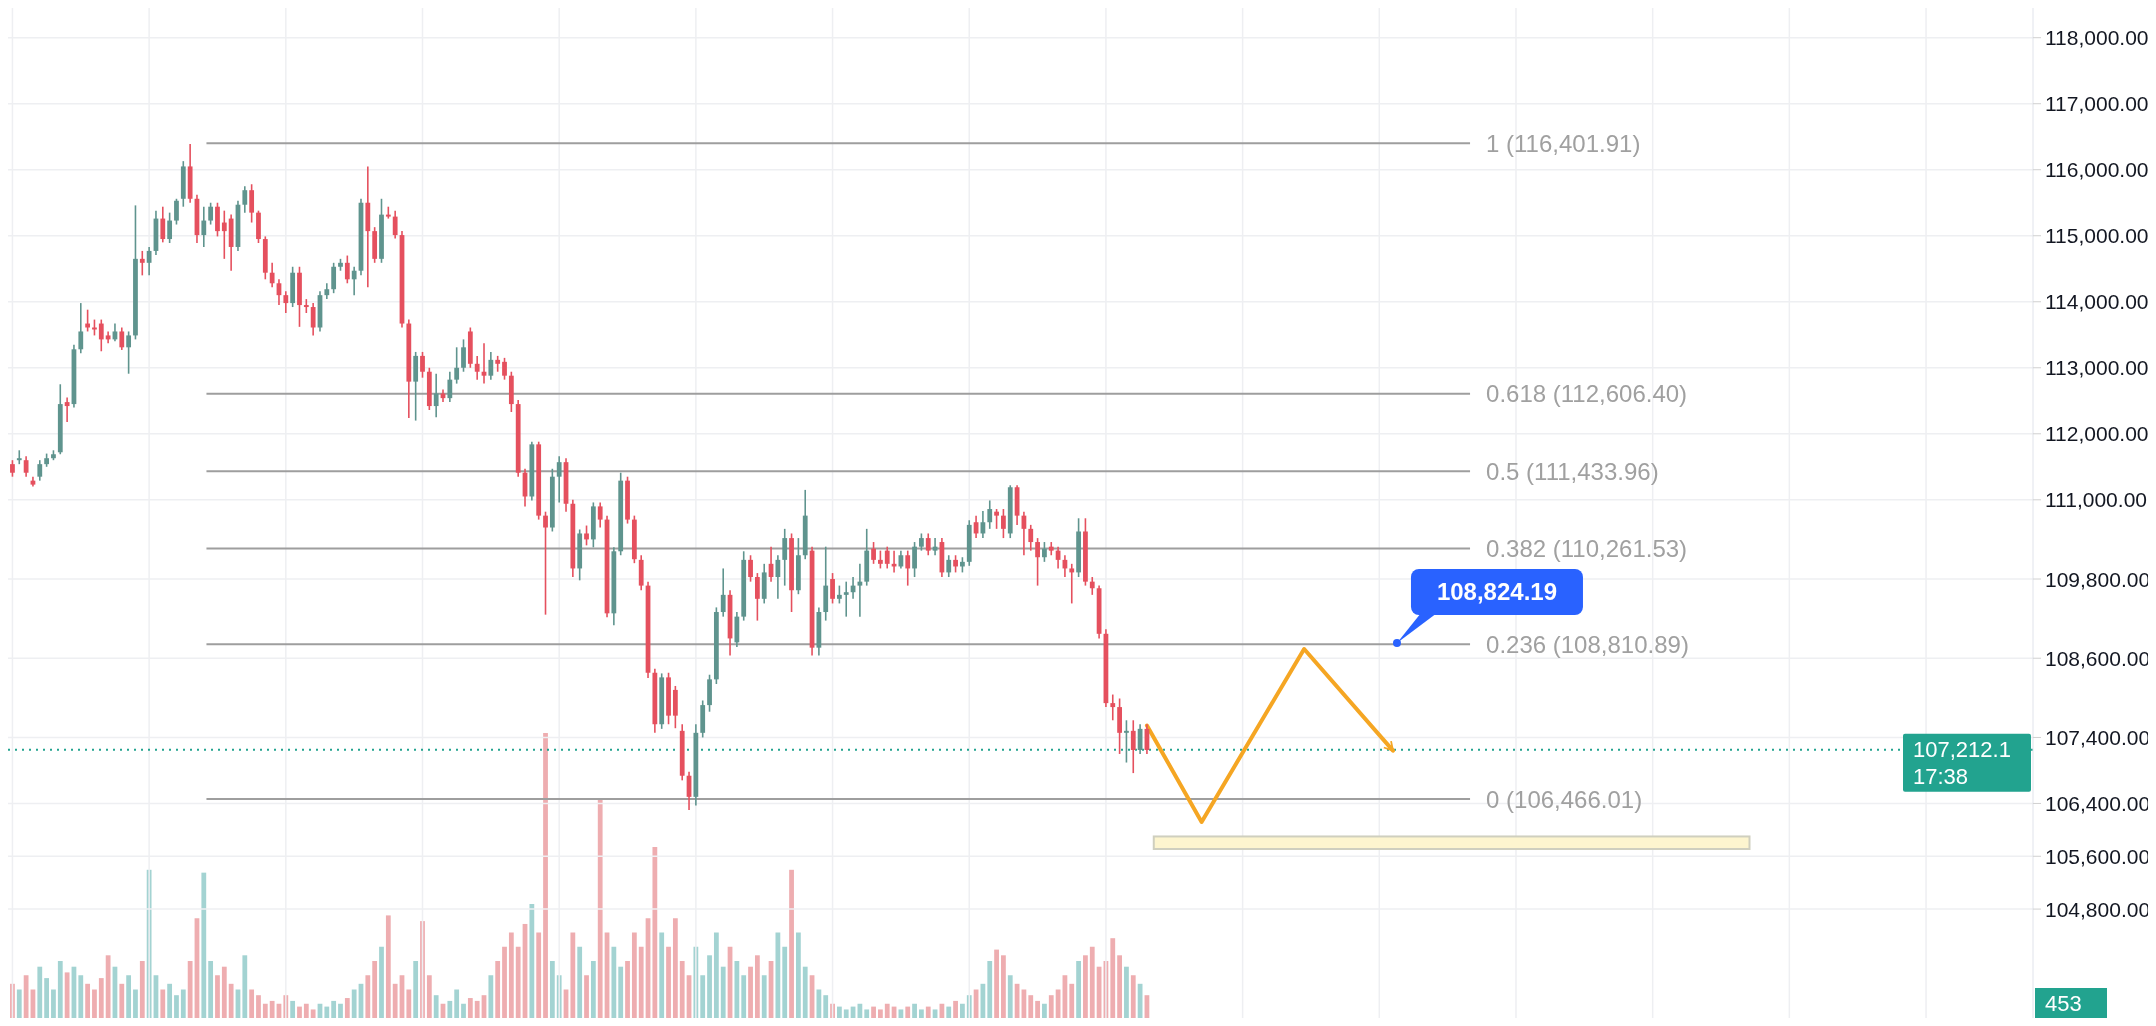  Describe the element at coordinates (2063, 1003) in the screenshot. I see `text: 453` at that location.